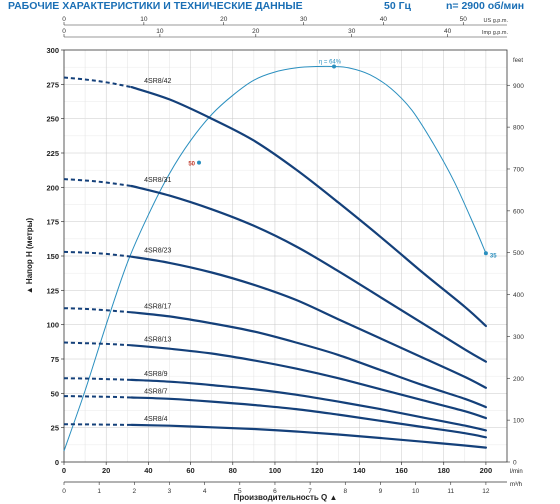 This screenshot has height=504, width=560. Describe the element at coordinates (310, 491) in the screenshot. I see `x-tick-label-m3h: 7` at that location.